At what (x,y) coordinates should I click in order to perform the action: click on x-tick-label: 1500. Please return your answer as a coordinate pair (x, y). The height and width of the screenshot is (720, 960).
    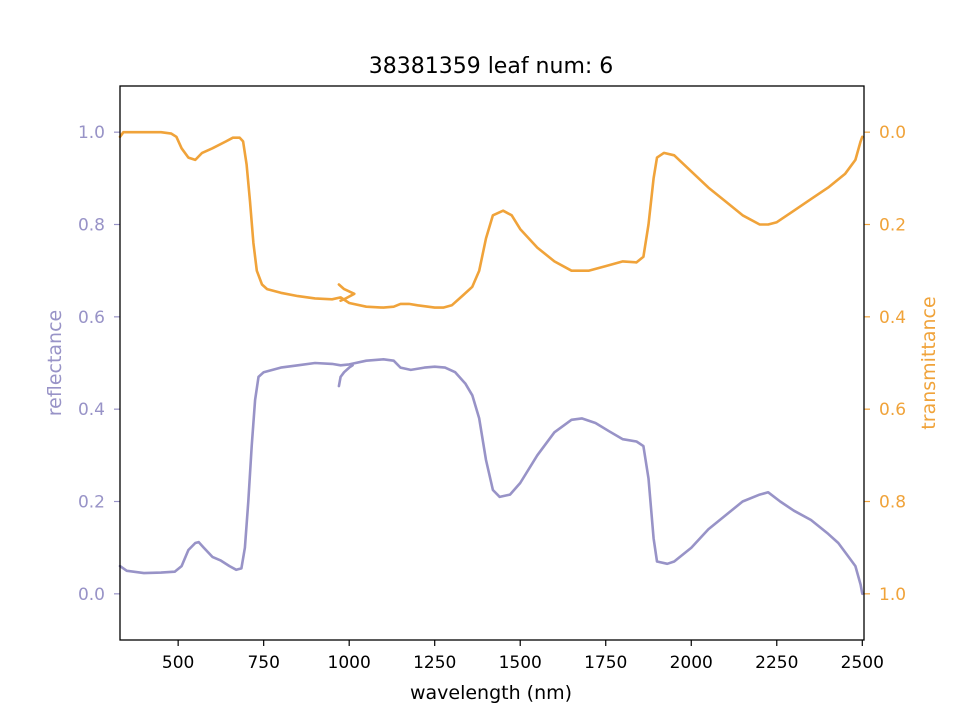
    Looking at the image, I should click on (520, 663).